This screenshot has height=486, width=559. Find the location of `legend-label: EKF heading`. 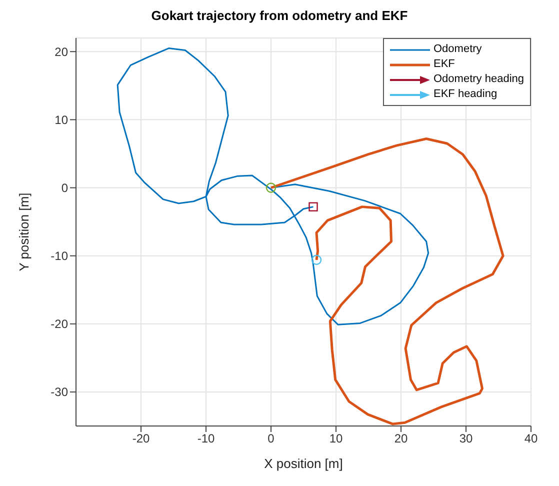

legend-label: EKF heading is located at coordinates (466, 94).